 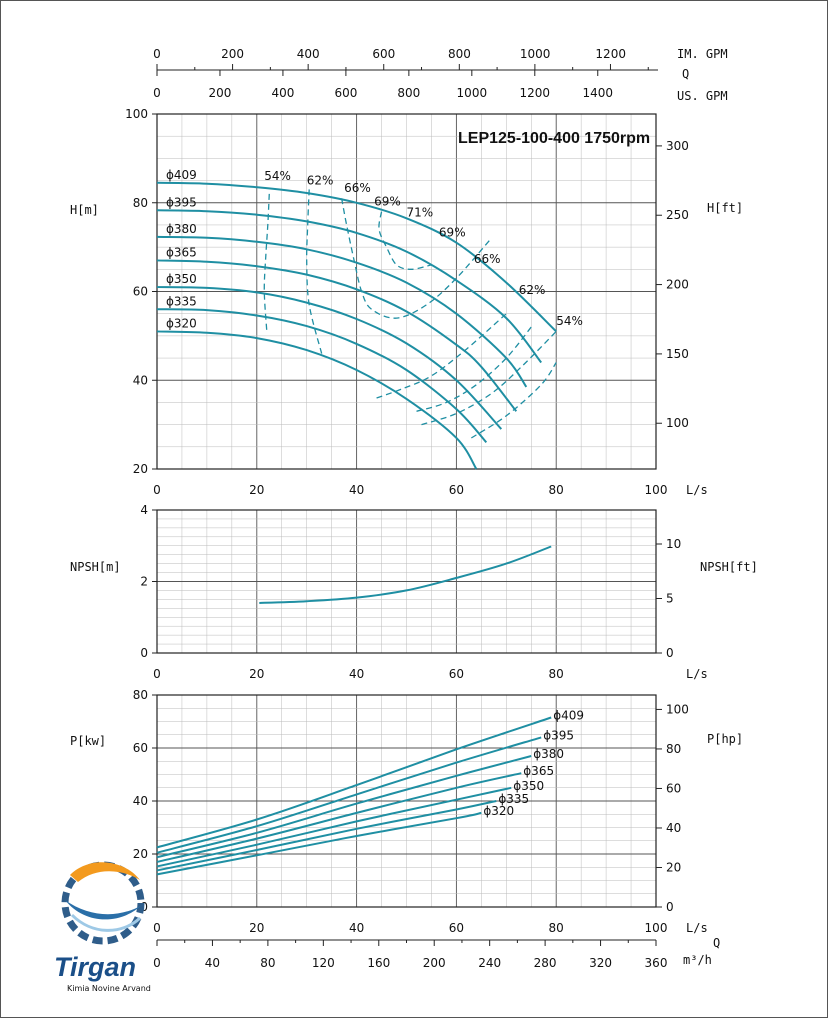 I want to click on head-curve-d350, so click(x=329, y=358).